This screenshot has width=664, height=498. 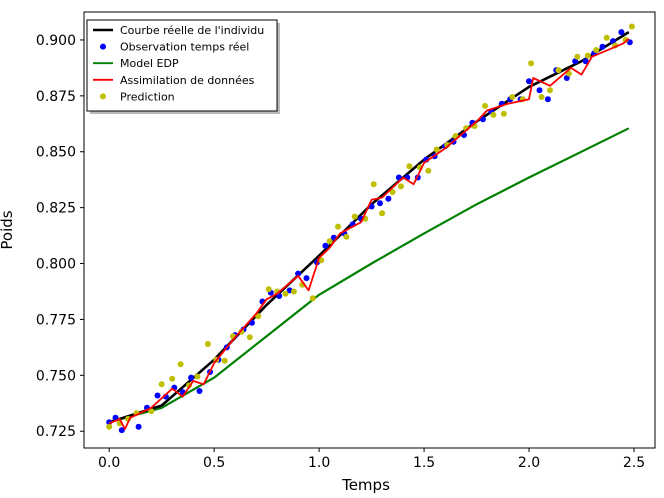 What do you see at coordinates (8, 229) in the screenshot?
I see `y-axis-label: Poids` at bounding box center [8, 229].